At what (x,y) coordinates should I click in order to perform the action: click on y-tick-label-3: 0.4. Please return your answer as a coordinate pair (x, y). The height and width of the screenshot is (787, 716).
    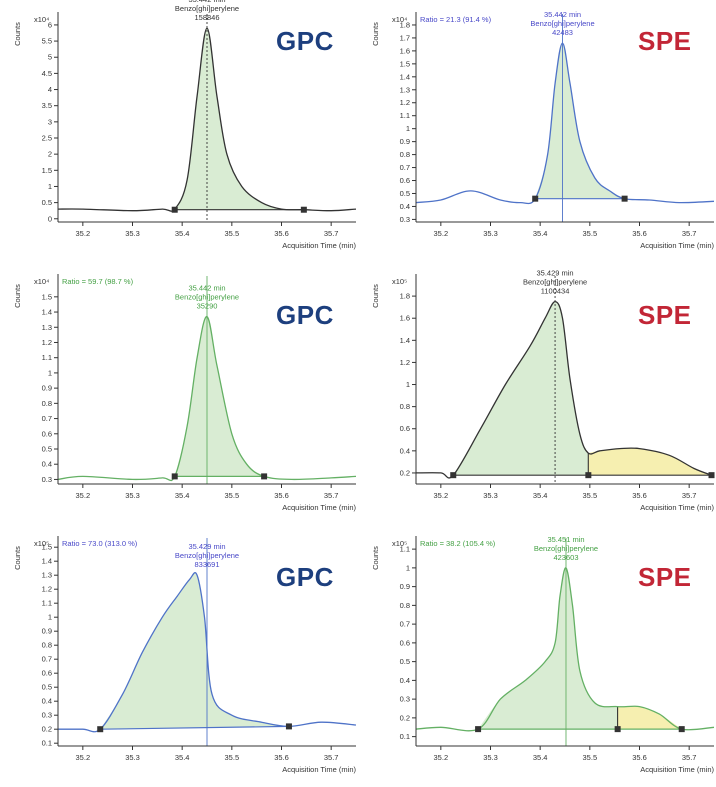
    Looking at the image, I should click on (405, 680).